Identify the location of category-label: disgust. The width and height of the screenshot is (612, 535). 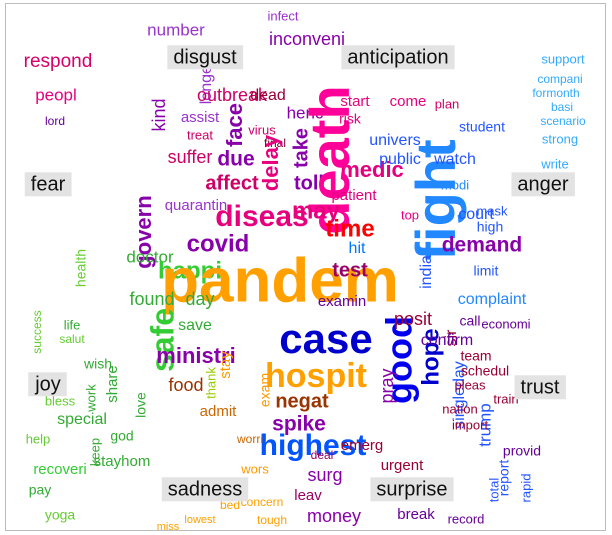
(205, 57).